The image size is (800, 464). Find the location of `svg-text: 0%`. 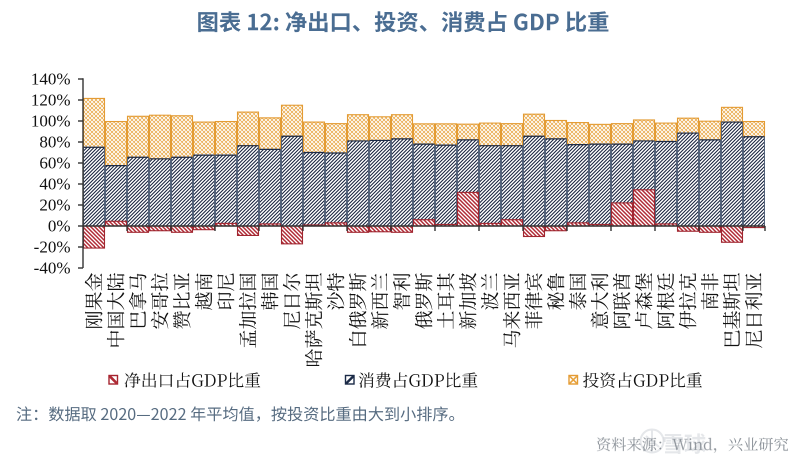

svg-text: 0% is located at coordinates (59, 226).